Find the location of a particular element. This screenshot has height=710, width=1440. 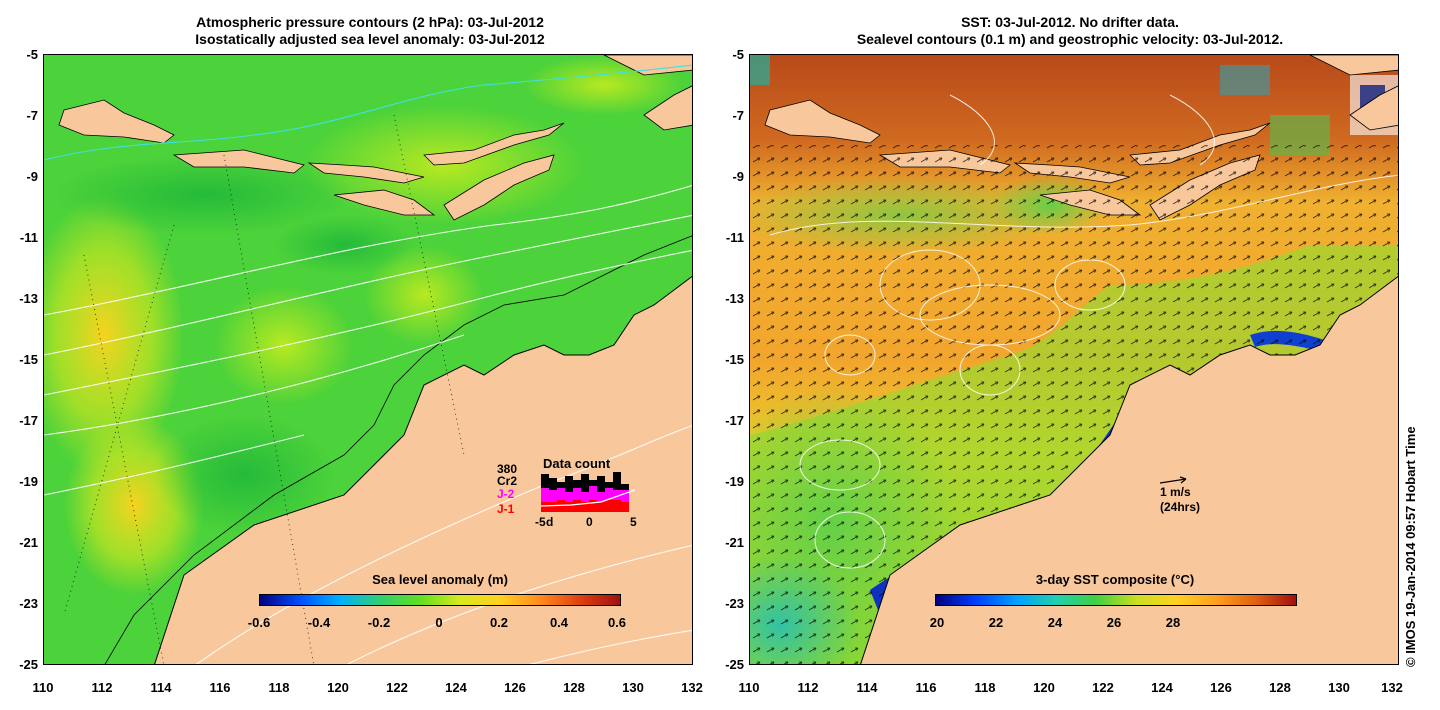

data-count-histogram is located at coordinates (588, 492).